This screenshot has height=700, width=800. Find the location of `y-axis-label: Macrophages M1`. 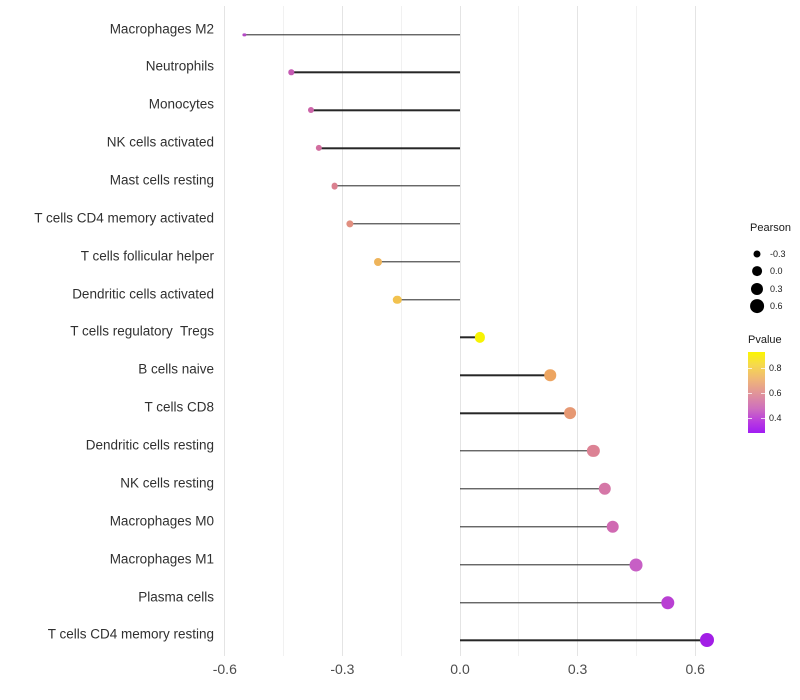

y-axis-label: Macrophages M1 is located at coordinates (161, 559).